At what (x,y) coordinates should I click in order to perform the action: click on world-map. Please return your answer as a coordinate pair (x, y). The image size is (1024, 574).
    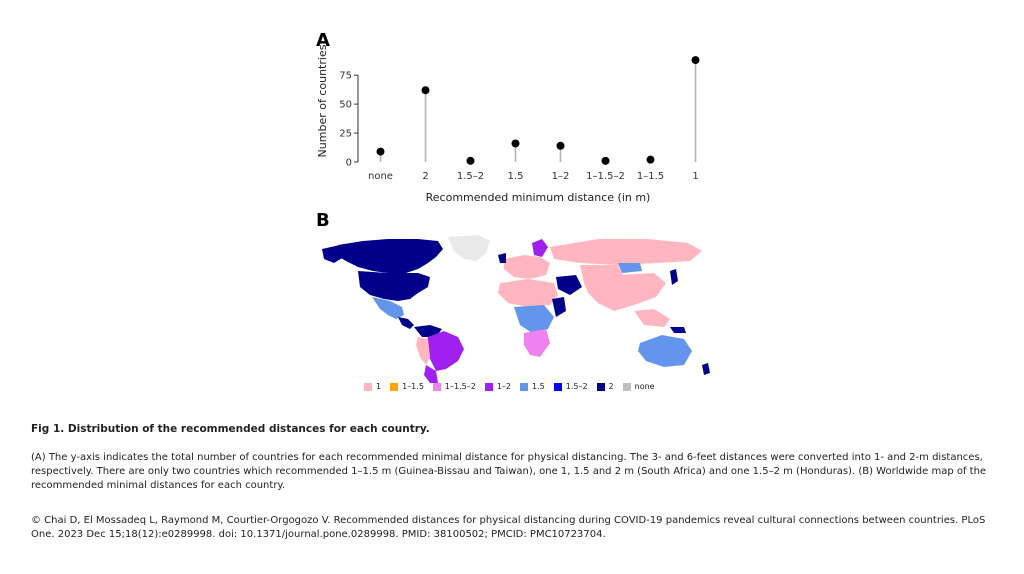
    Looking at the image, I should click on (518, 318).